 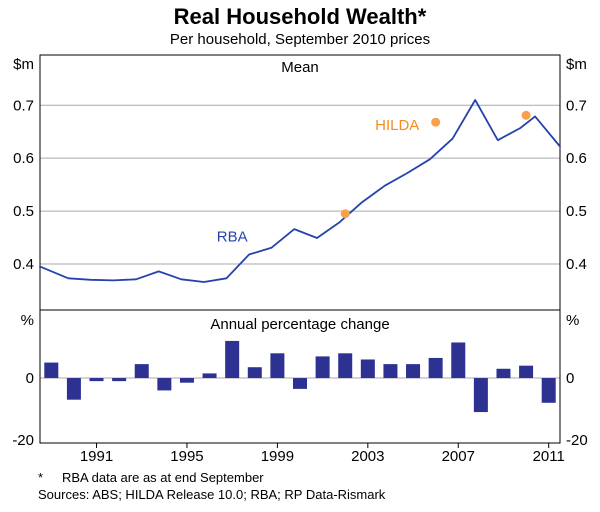 What do you see at coordinates (96, 456) in the screenshot?
I see `x-tick-label: 1991` at bounding box center [96, 456].